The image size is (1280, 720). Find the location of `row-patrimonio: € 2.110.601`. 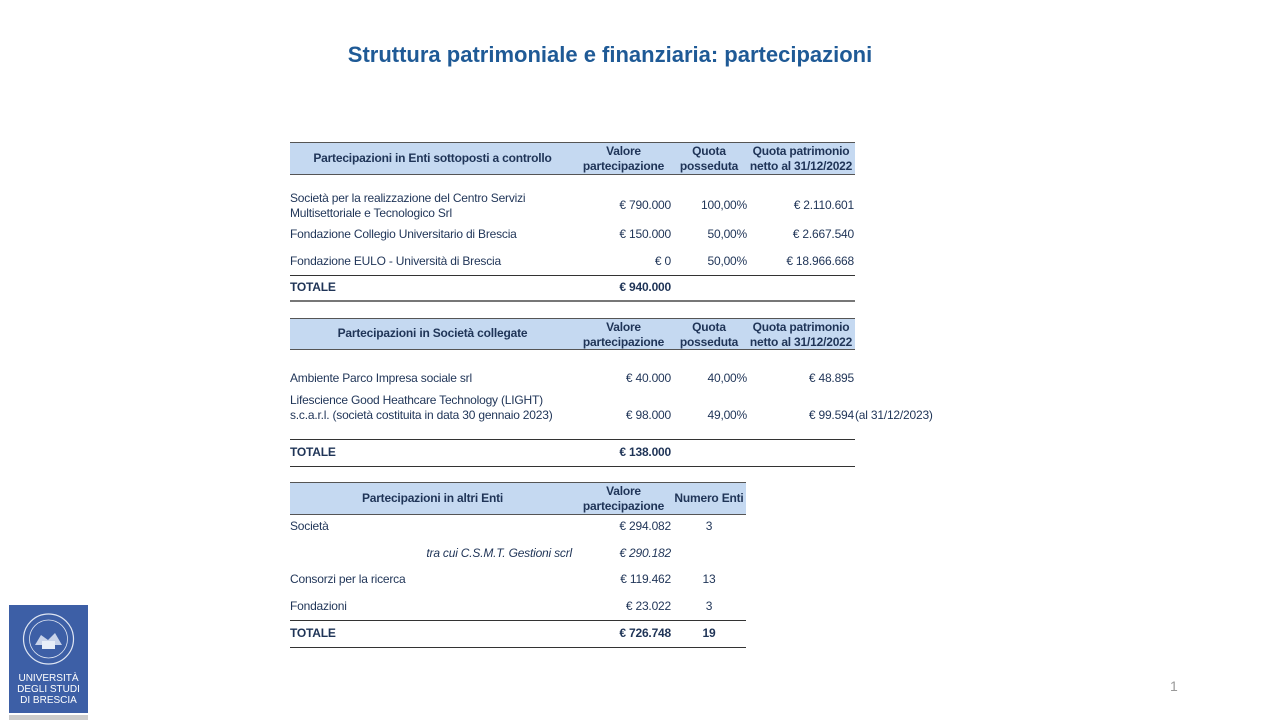

row-patrimonio: € 2.110.601 is located at coordinates (824, 205).